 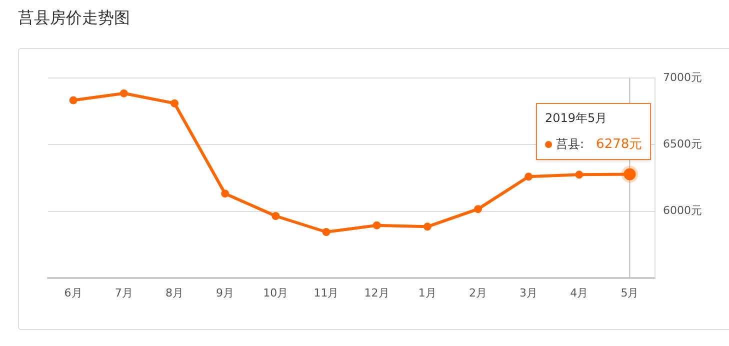 I want to click on x-tick-label: 2月, so click(x=477, y=293).